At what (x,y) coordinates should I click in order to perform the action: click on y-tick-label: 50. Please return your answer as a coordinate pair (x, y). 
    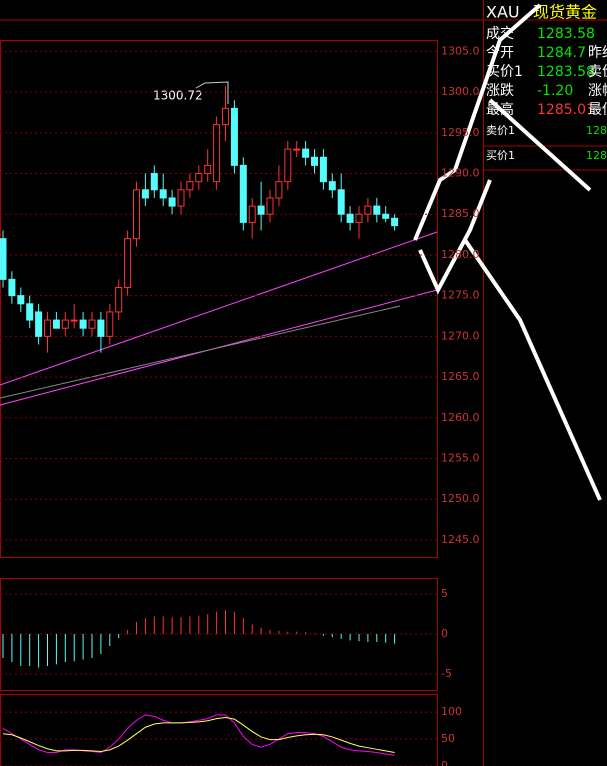
    Looking at the image, I should click on (448, 738).